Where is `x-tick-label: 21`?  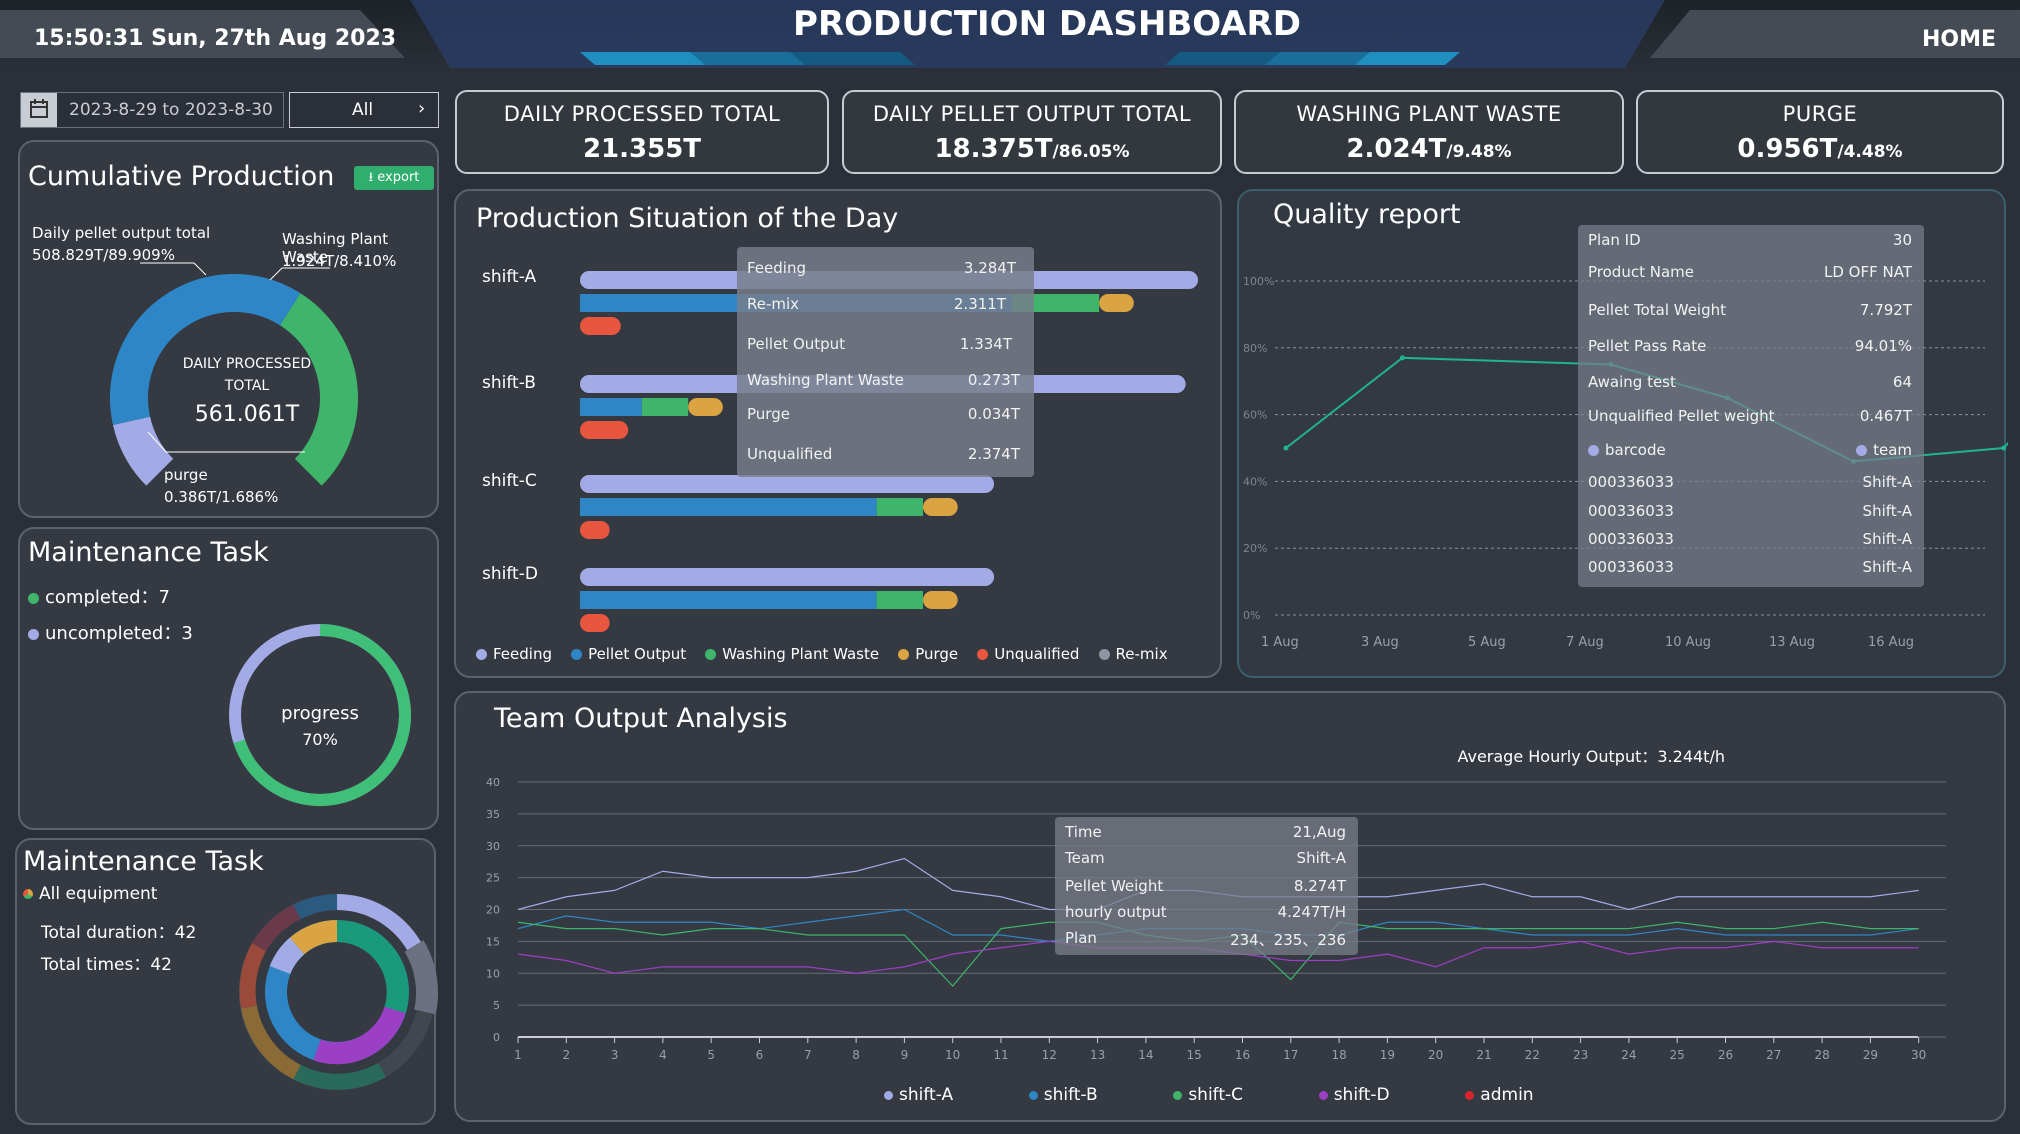 x-tick-label: 21 is located at coordinates (1483, 1055).